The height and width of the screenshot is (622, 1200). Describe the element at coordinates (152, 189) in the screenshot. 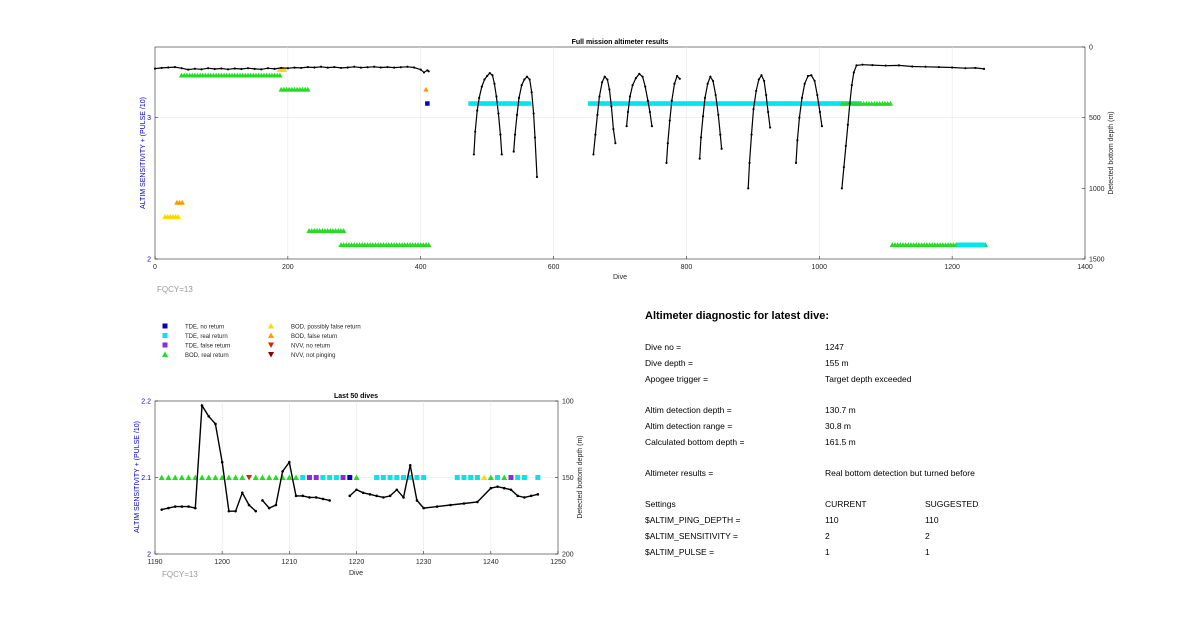

I see `main-y-left-ticks: 23` at that location.